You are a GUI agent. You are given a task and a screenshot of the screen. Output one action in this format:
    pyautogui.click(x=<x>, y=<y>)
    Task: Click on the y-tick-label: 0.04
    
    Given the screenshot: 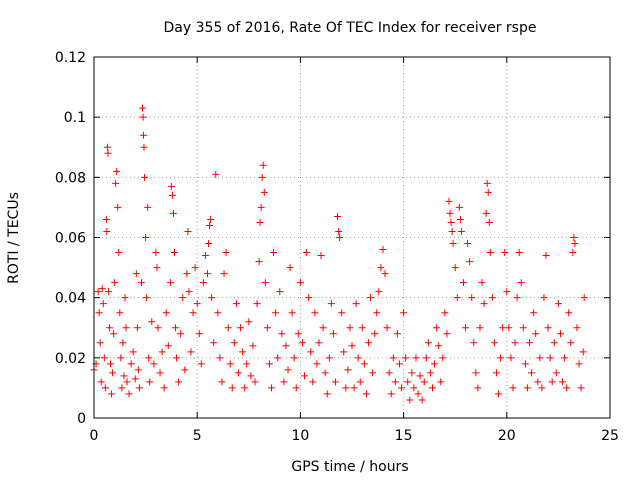 What is the action you would take?
    pyautogui.click(x=70, y=299)
    